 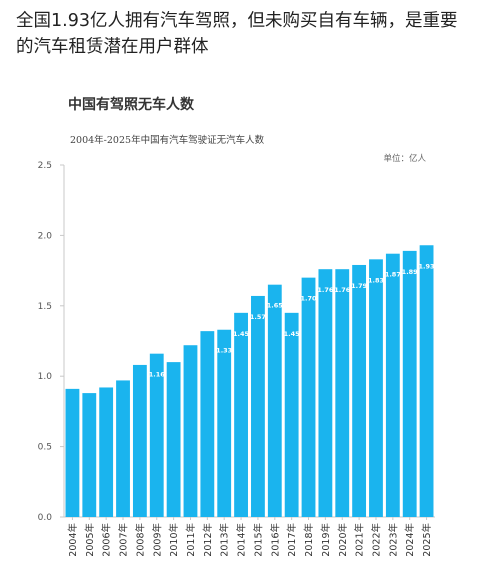 I want to click on y-tick-label: 2.5, so click(x=45, y=166).